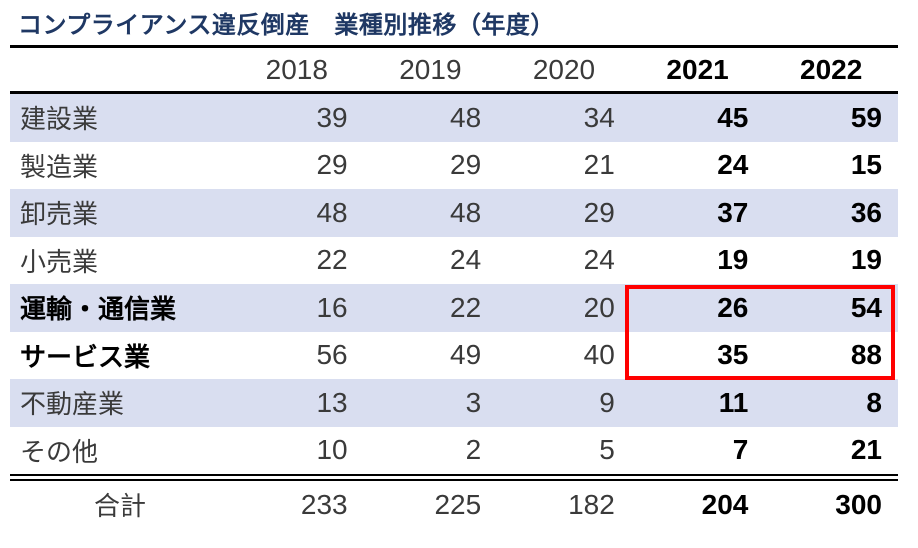  I want to click on table-row: 小売業 22 24 24 19 19, so click(454, 261).